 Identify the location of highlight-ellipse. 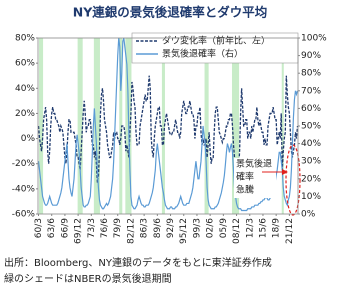
(293, 180).